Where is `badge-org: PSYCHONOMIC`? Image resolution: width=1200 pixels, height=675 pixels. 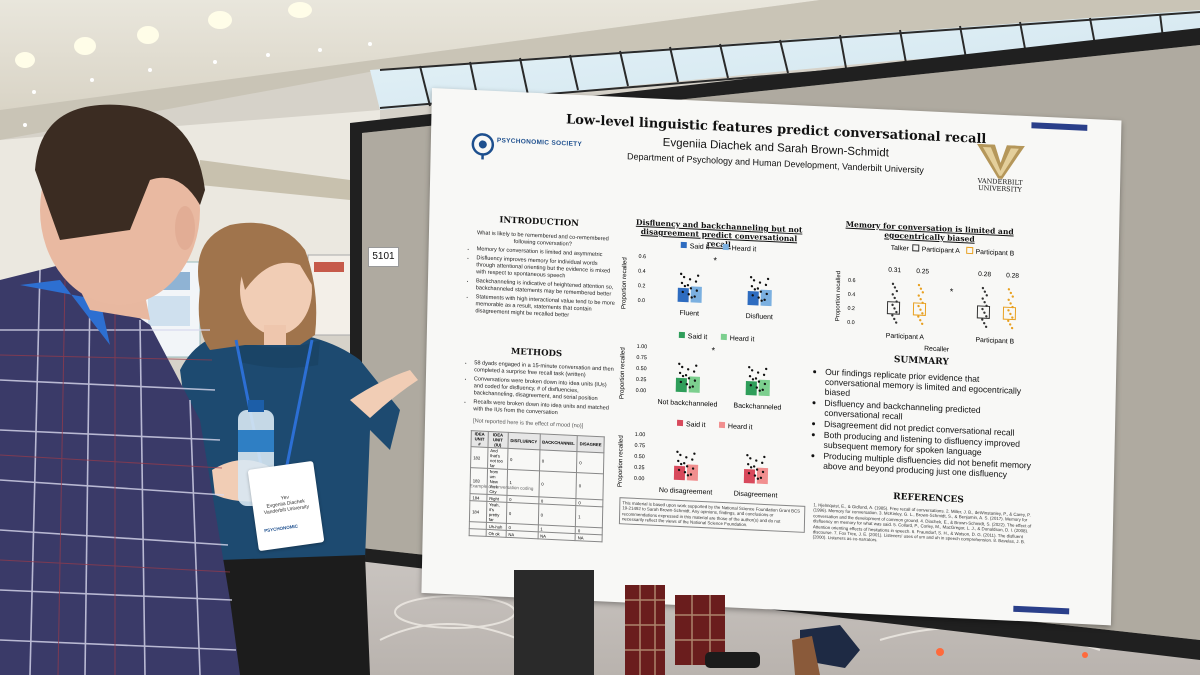
badge-org: PSYCHONOMIC is located at coordinates (281, 528).